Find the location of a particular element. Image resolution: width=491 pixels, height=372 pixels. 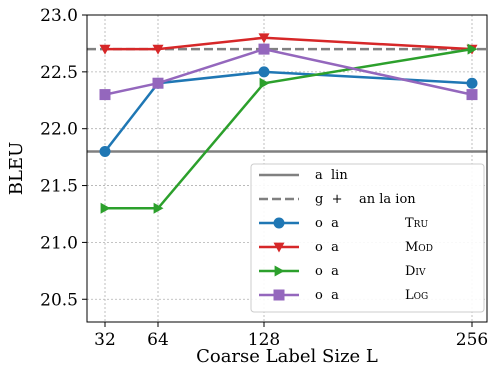

y-tick-label: 21.5 is located at coordinates (59, 187).